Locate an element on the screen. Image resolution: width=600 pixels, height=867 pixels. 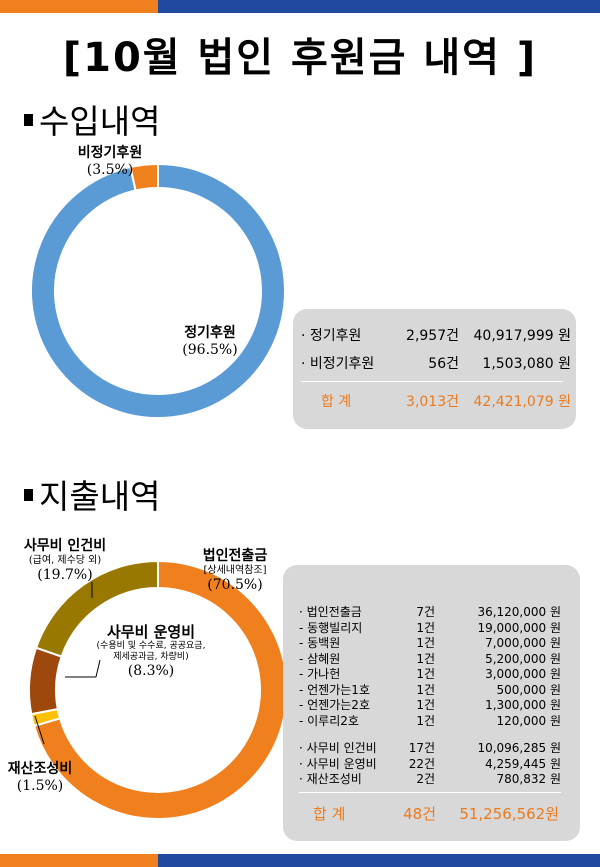
row-amount: 5,200,000 원 is located at coordinates (523, 658).